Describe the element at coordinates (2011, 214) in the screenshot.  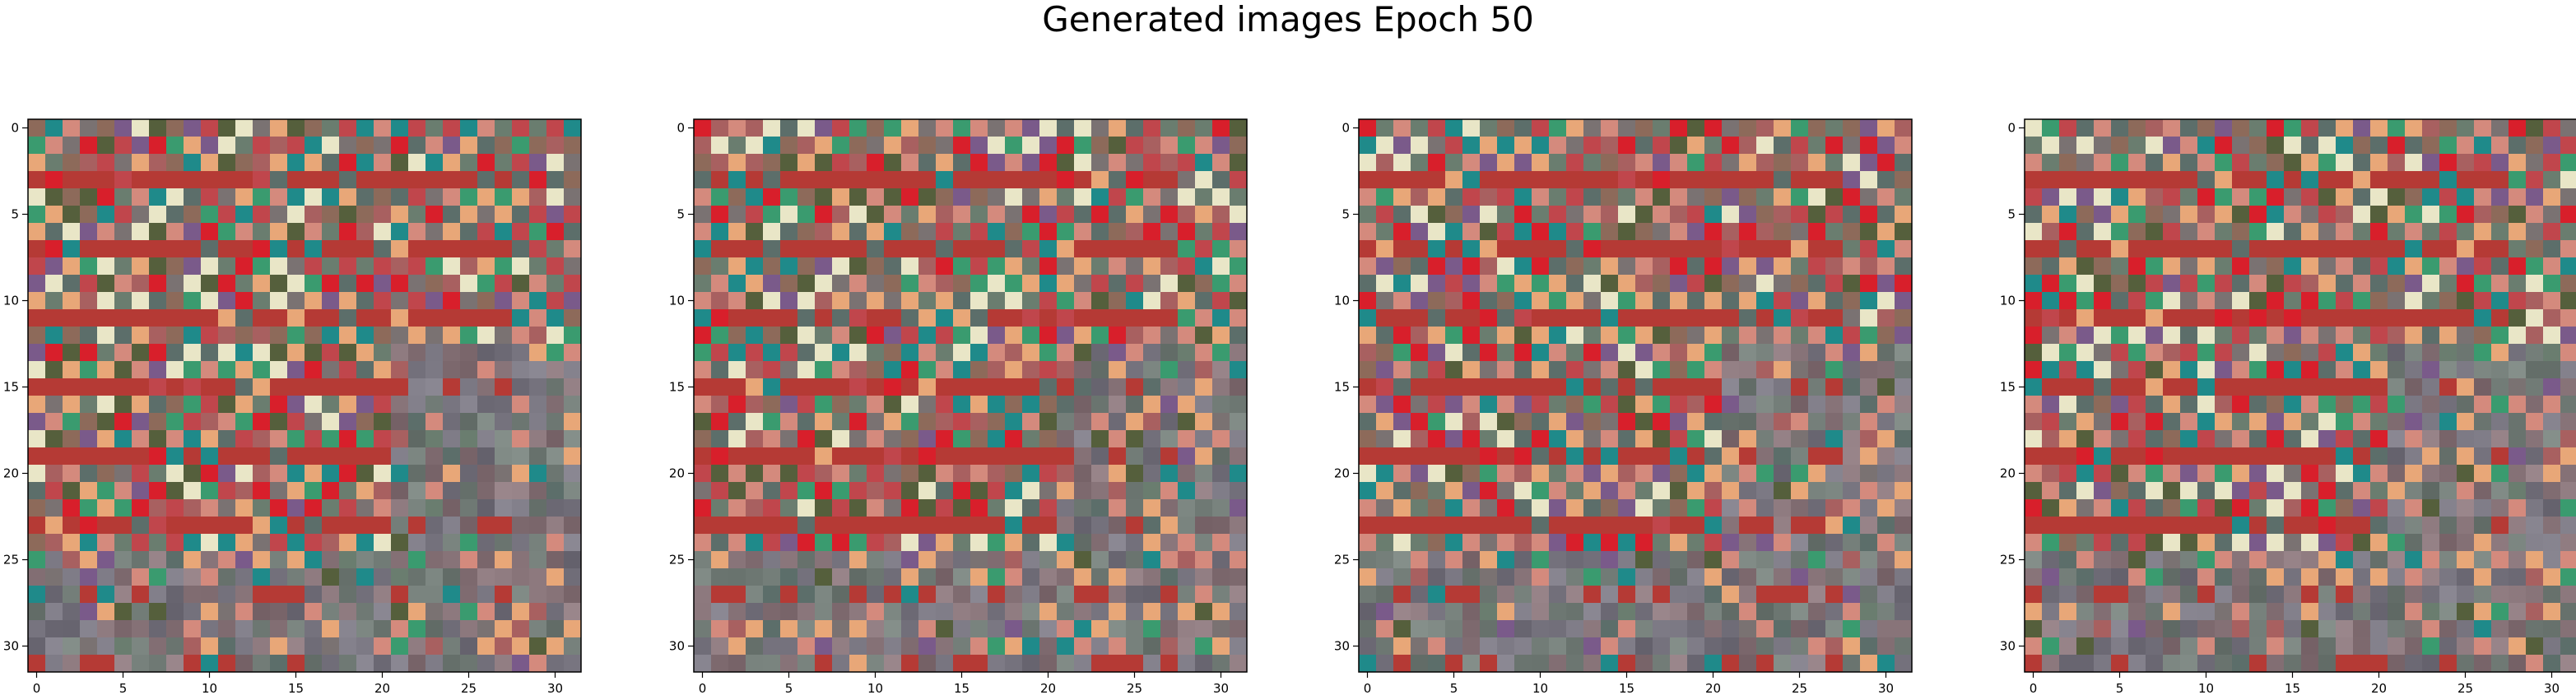
I see `y-tick-label: 5` at that location.